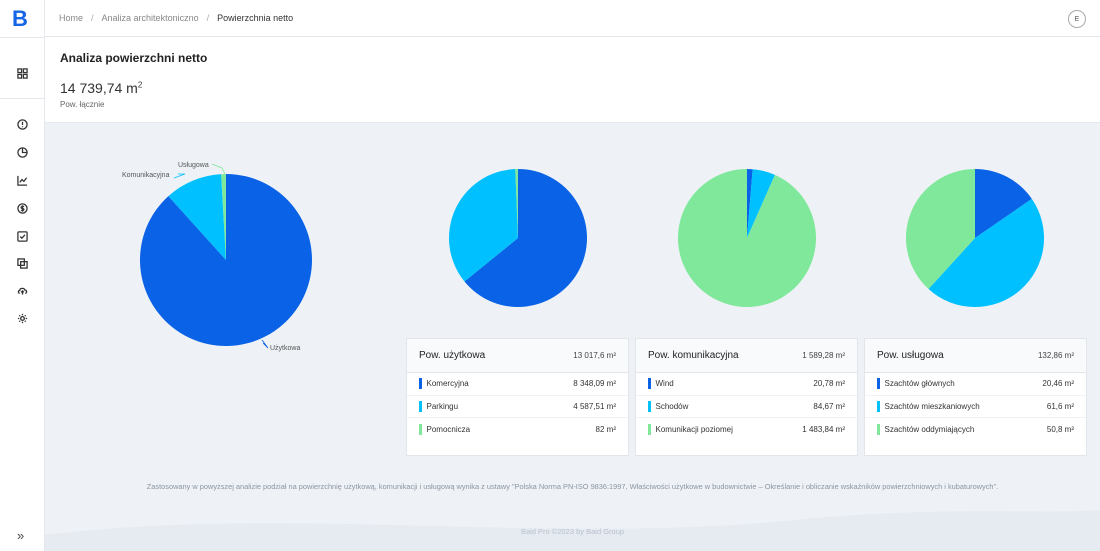  What do you see at coordinates (750, 203) in the screenshot?
I see `pie-slice-wind` at bounding box center [750, 203].